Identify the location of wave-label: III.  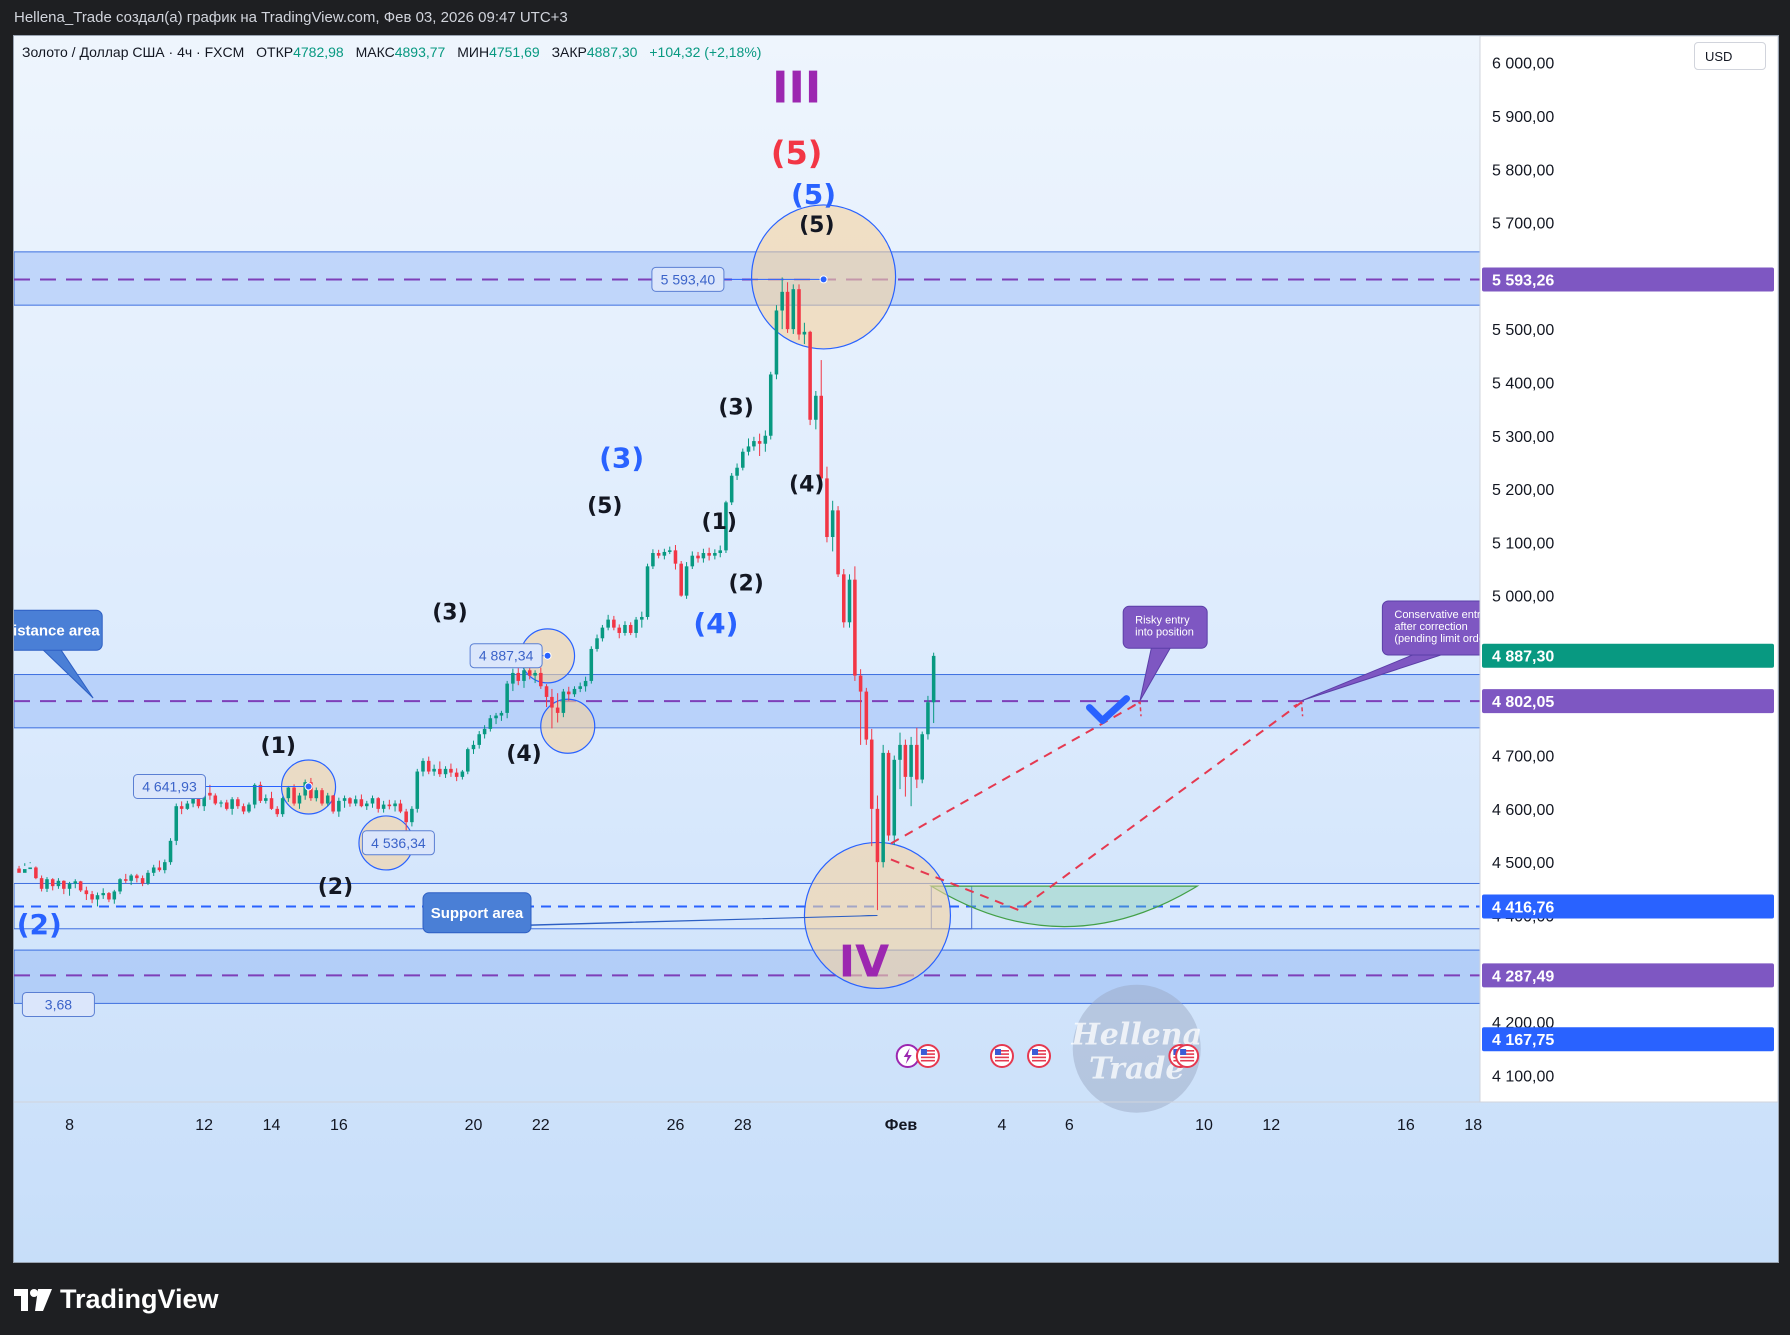
(796, 88).